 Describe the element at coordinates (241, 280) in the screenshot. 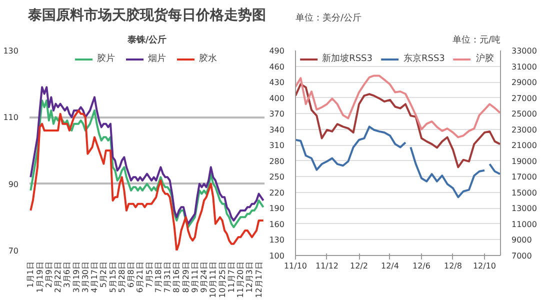

I see `x-tick-label: 11月20日` at that location.